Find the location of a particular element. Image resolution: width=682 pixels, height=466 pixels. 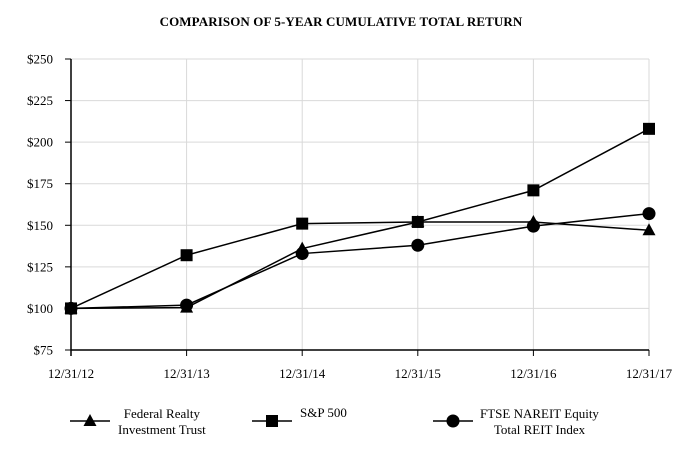

legend-label: Federal Realty Investment Trust is located at coordinates (162, 421).